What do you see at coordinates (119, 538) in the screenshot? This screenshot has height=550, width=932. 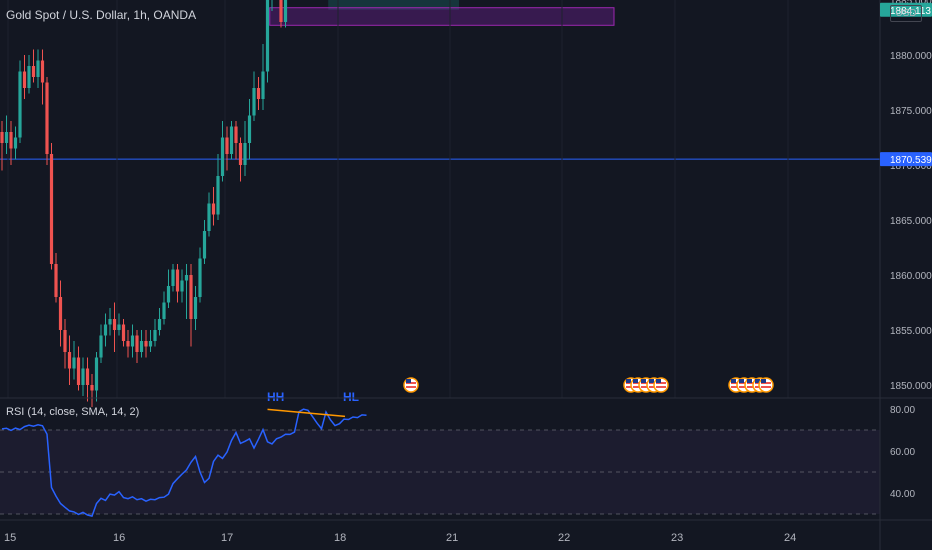 I see `time-tick-label: 16` at bounding box center [119, 538].